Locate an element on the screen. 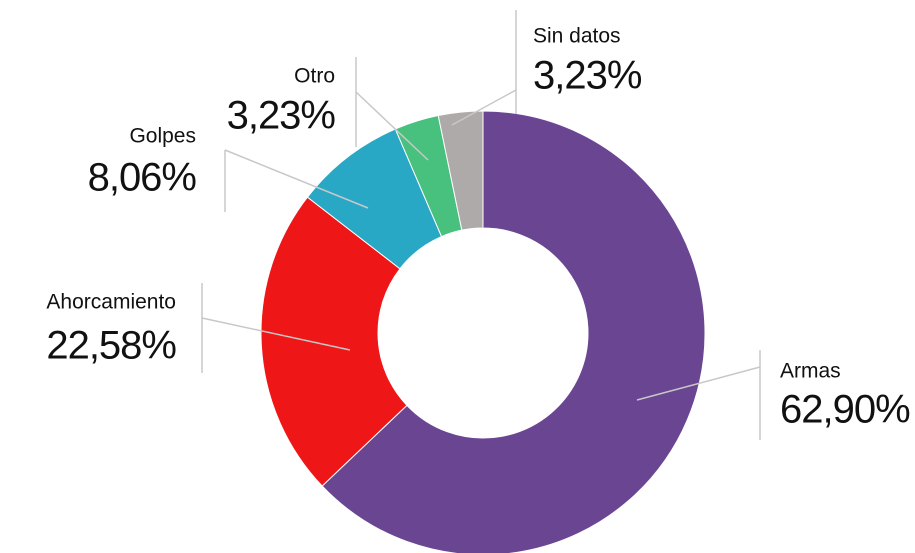  category-label: Otro is located at coordinates (314, 76).